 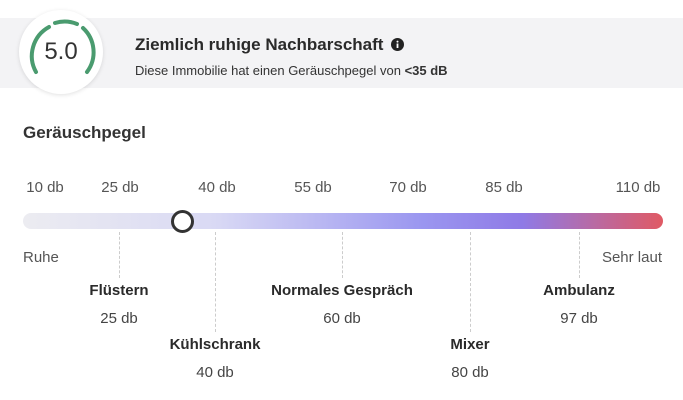 I want to click on info-icon, so click(x=398, y=44).